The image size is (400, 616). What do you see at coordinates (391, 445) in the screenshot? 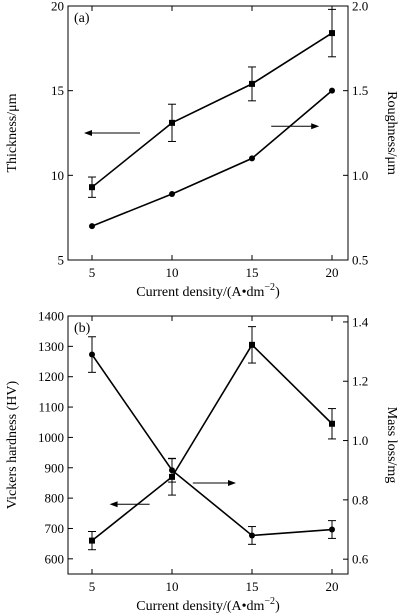
I see `y2-axis-title: Mass loss/mg` at bounding box center [391, 445].